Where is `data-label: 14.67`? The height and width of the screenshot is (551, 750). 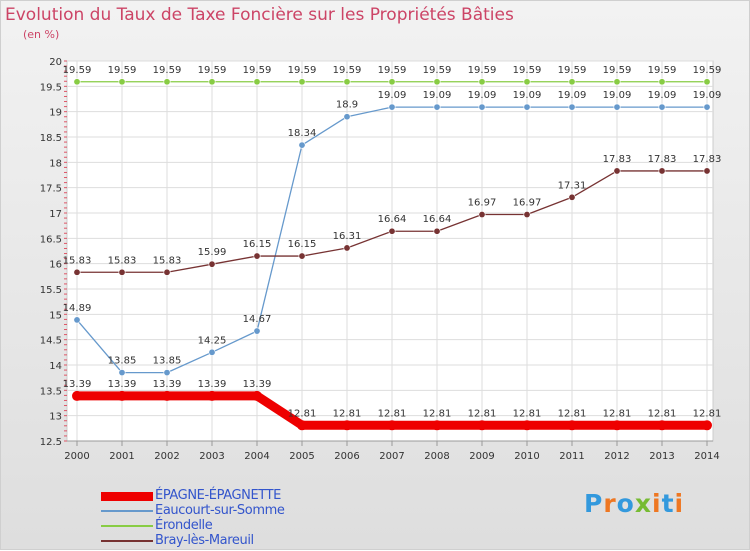 data-label: 14.67 is located at coordinates (257, 319).